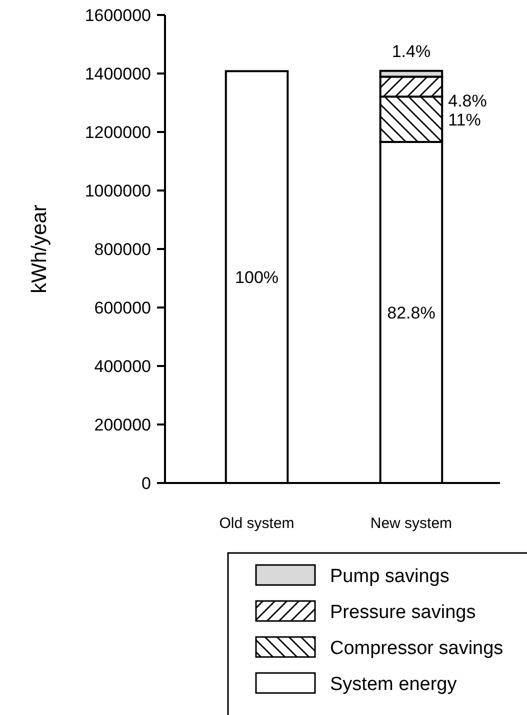  I want to click on legend-label: System energy, so click(394, 684).